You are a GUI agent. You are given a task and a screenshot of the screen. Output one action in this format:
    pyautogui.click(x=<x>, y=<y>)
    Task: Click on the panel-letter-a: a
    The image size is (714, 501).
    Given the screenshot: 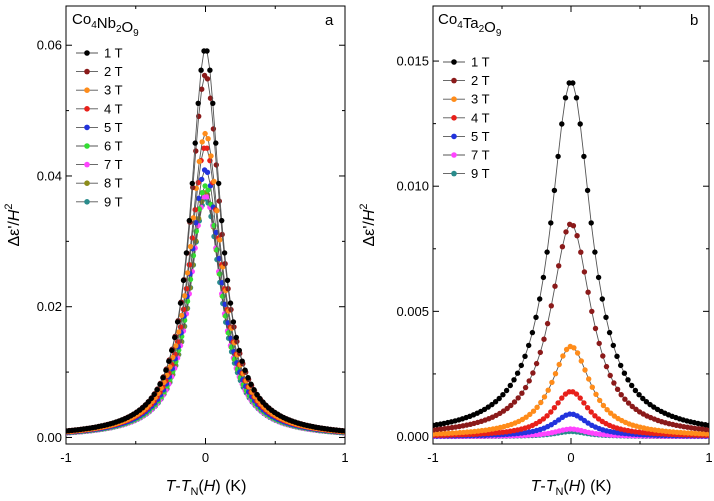 What is the action you would take?
    pyautogui.click(x=329, y=20)
    